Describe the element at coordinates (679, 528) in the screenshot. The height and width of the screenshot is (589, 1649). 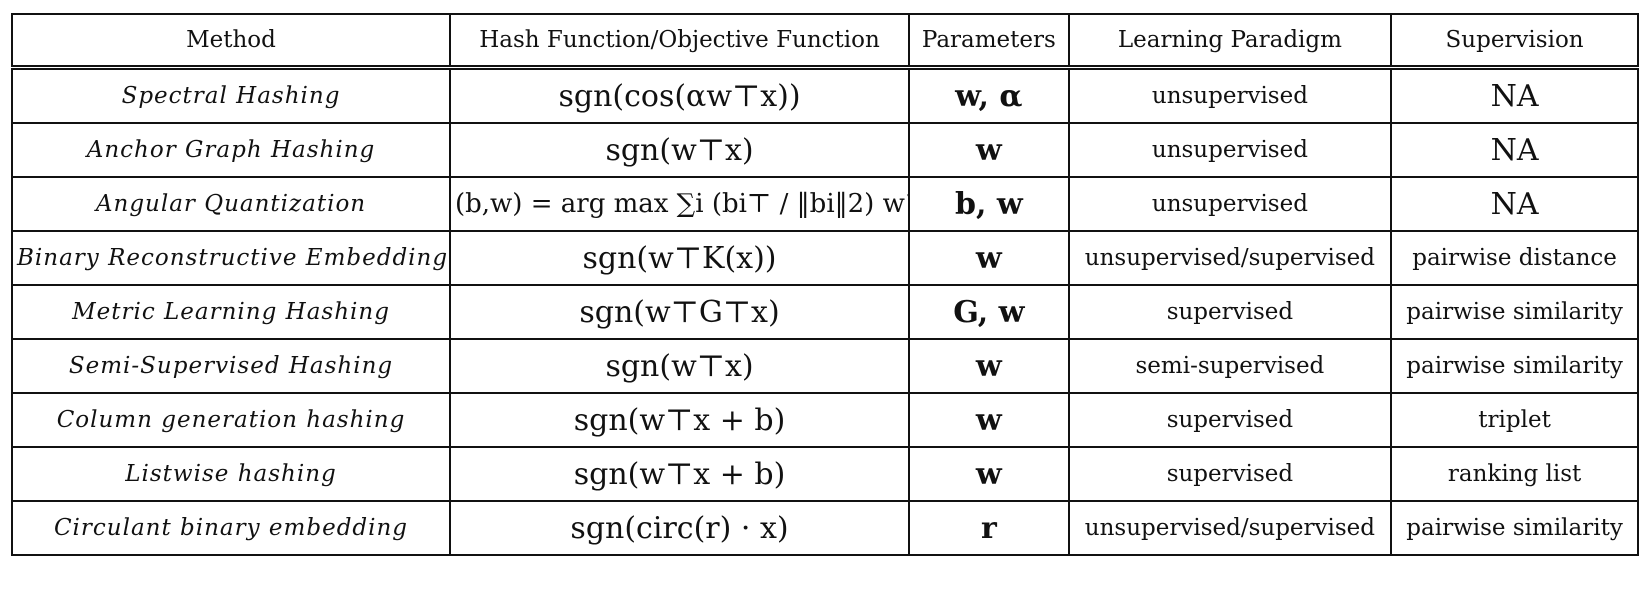
I see `hash-formula: sgn(circ(r) · x)` at that location.